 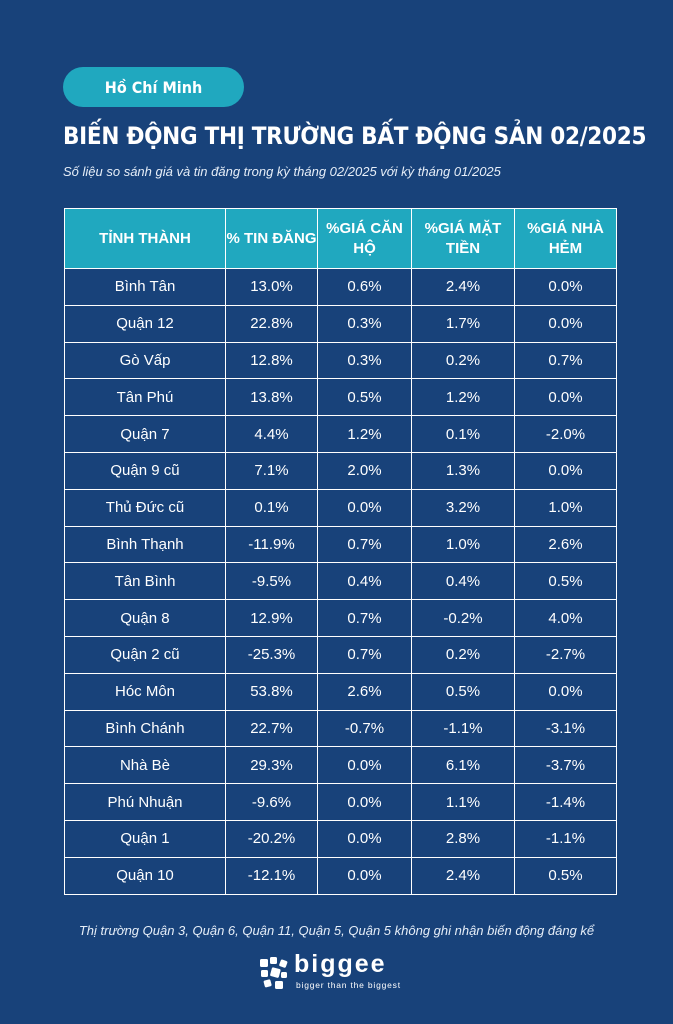 What do you see at coordinates (153, 87) in the screenshot?
I see `city-badge: Hồ Chí Minh` at bounding box center [153, 87].